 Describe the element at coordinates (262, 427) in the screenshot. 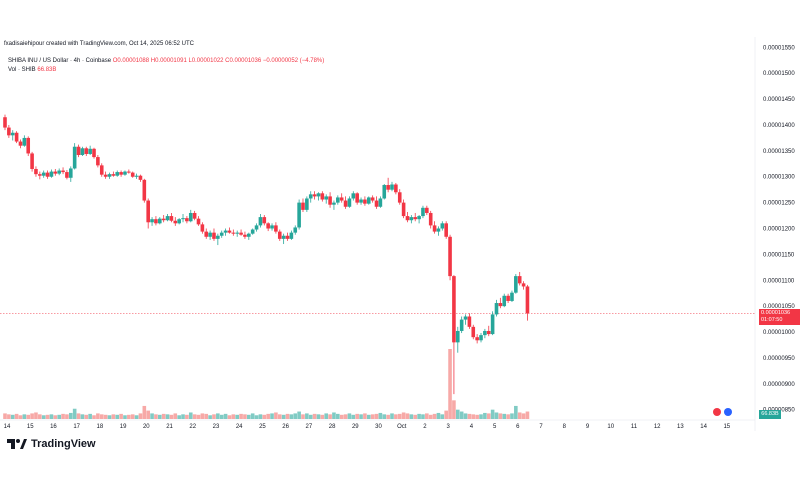

I see `time-tick-label: 25` at that location.